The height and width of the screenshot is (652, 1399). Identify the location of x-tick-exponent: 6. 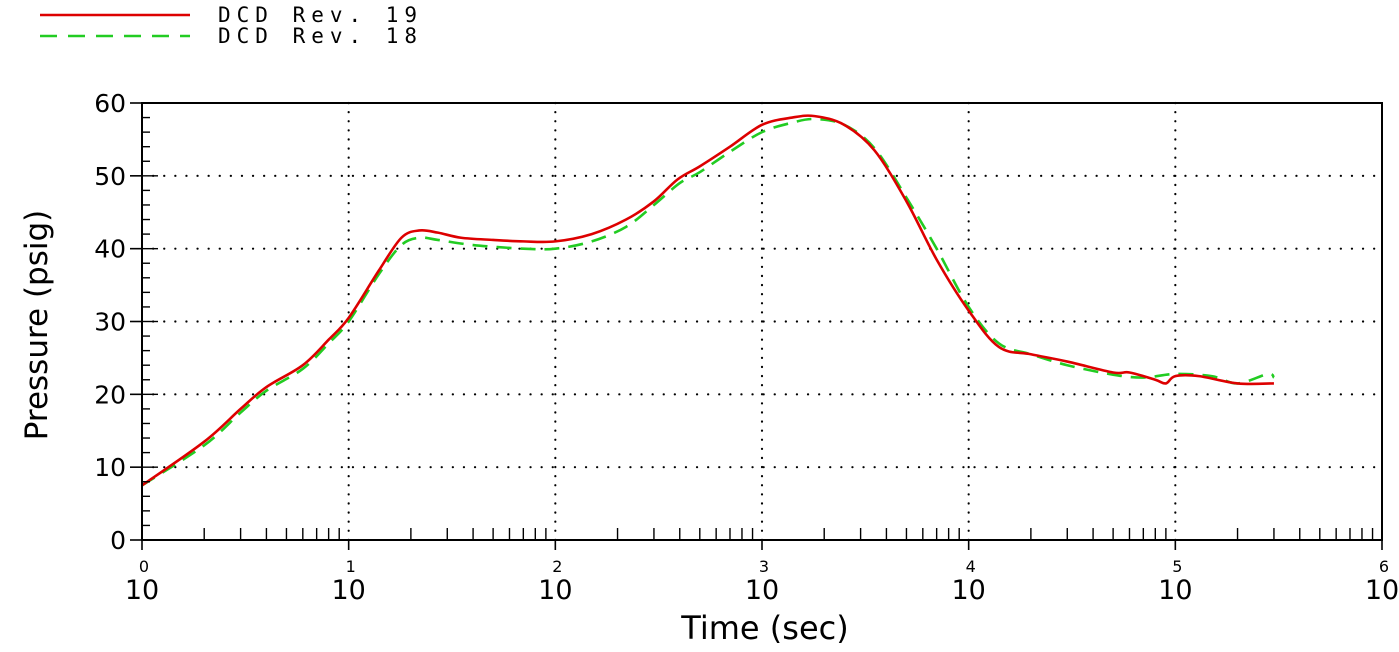
(1384, 566).